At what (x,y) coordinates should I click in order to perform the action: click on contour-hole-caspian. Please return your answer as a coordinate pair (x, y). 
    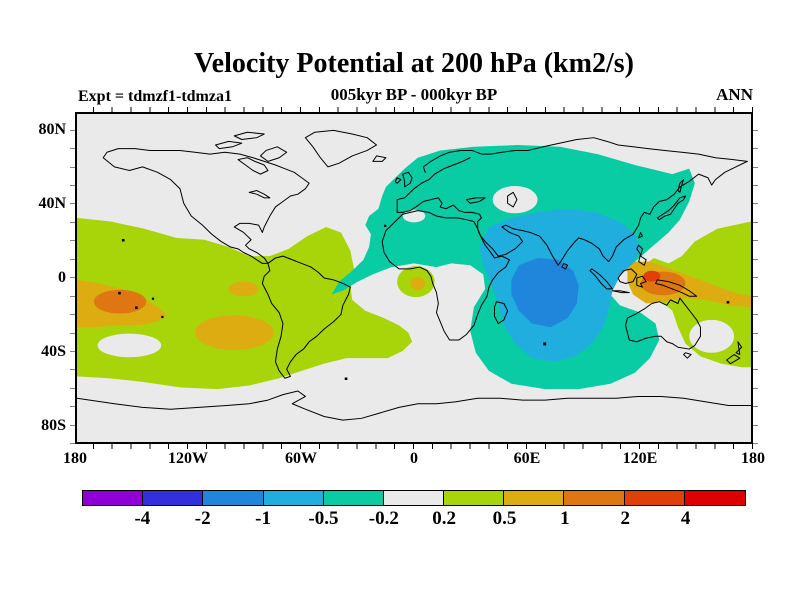
    Looking at the image, I should click on (515, 199).